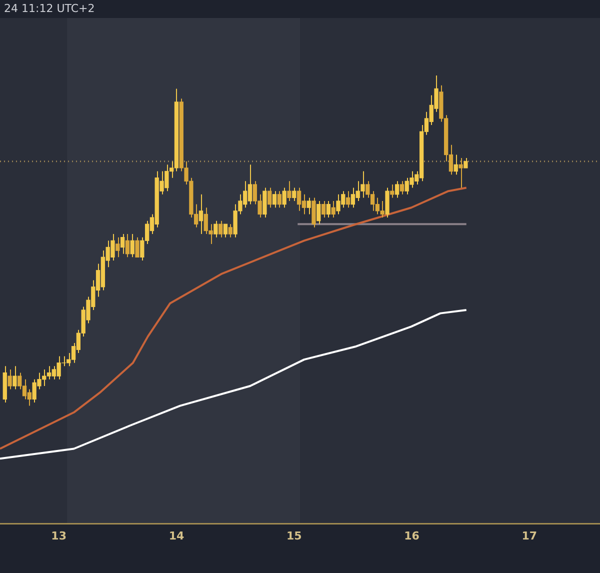 Image resolution: width=600 pixels, height=573 pixels. Describe the element at coordinates (412, 535) in the screenshot. I see `x-tick-label: 16` at that location.